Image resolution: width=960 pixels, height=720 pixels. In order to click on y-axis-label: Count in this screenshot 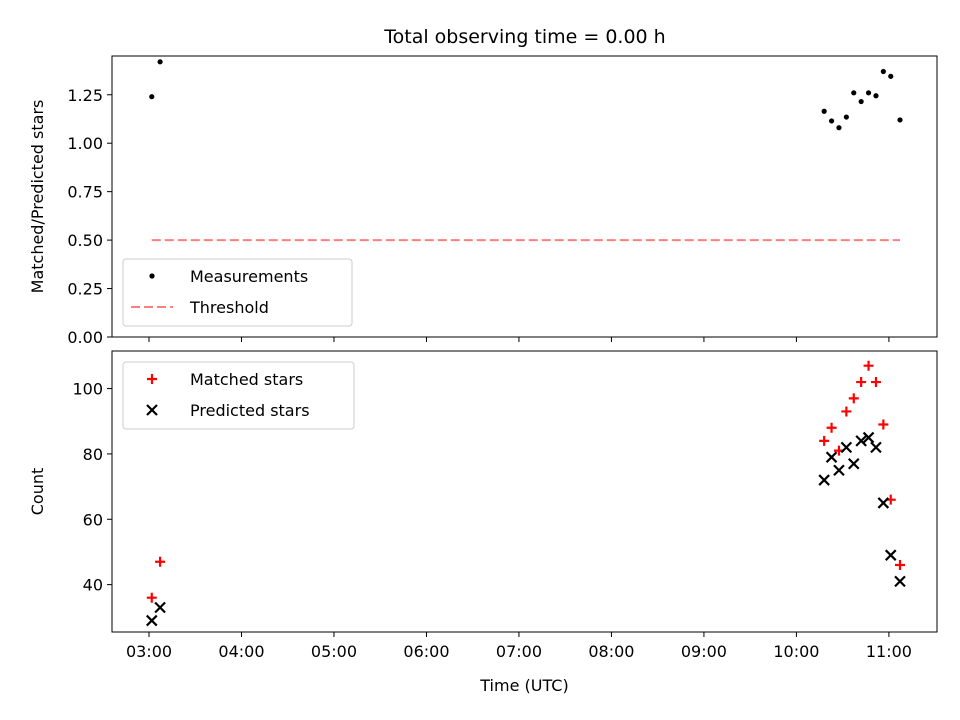, I will do `click(37, 492)`.